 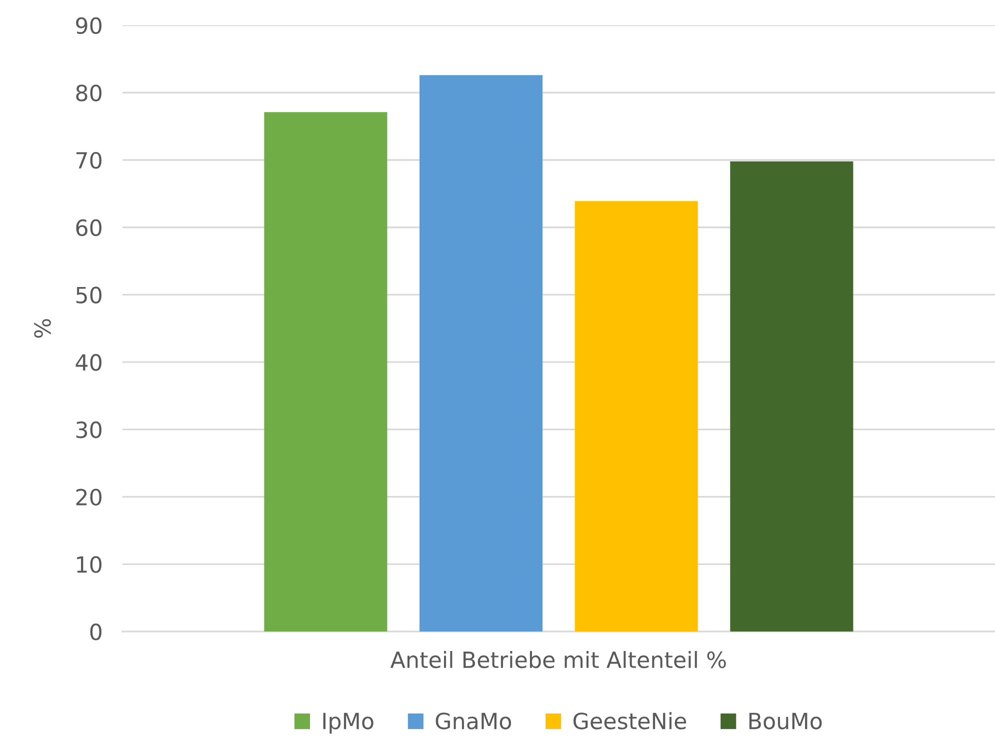 I want to click on legend-label: IpMo, so click(x=348, y=723).